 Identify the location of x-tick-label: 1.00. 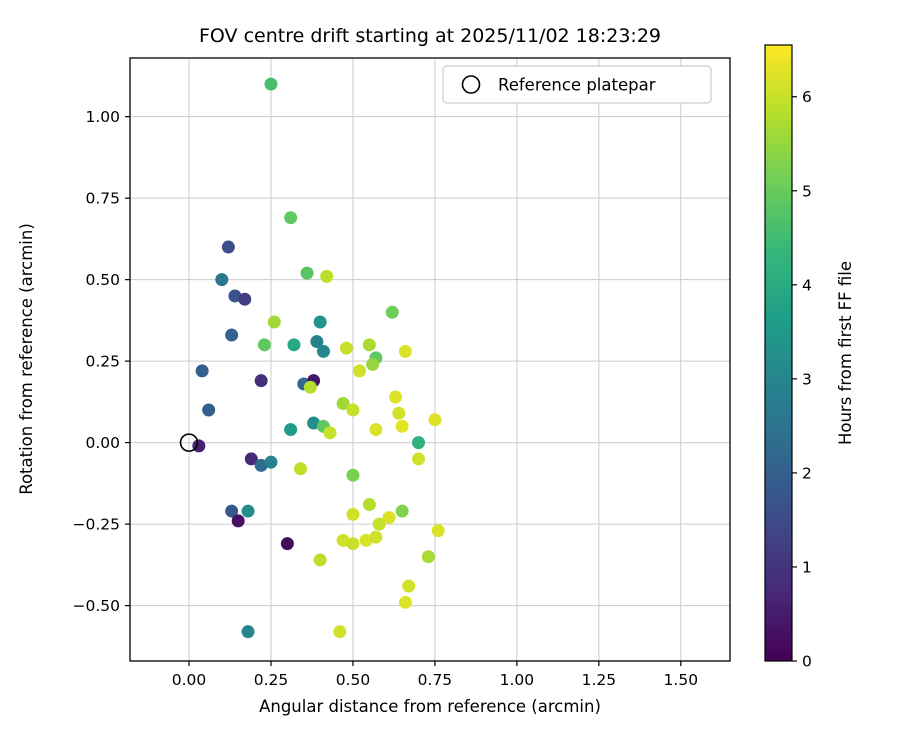
(517, 680).